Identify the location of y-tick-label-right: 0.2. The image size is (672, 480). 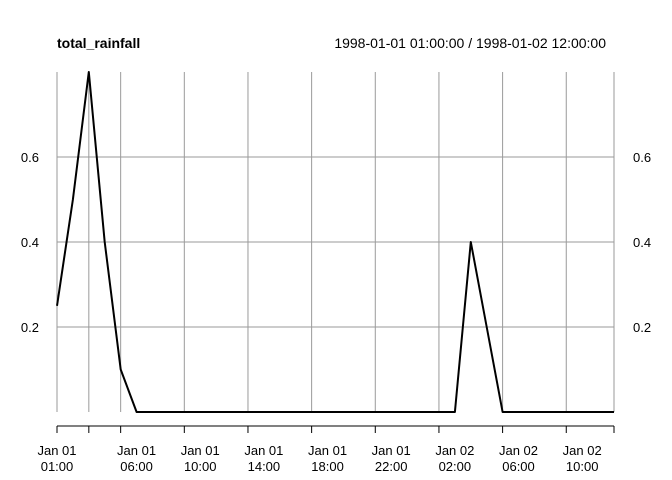
(642, 327).